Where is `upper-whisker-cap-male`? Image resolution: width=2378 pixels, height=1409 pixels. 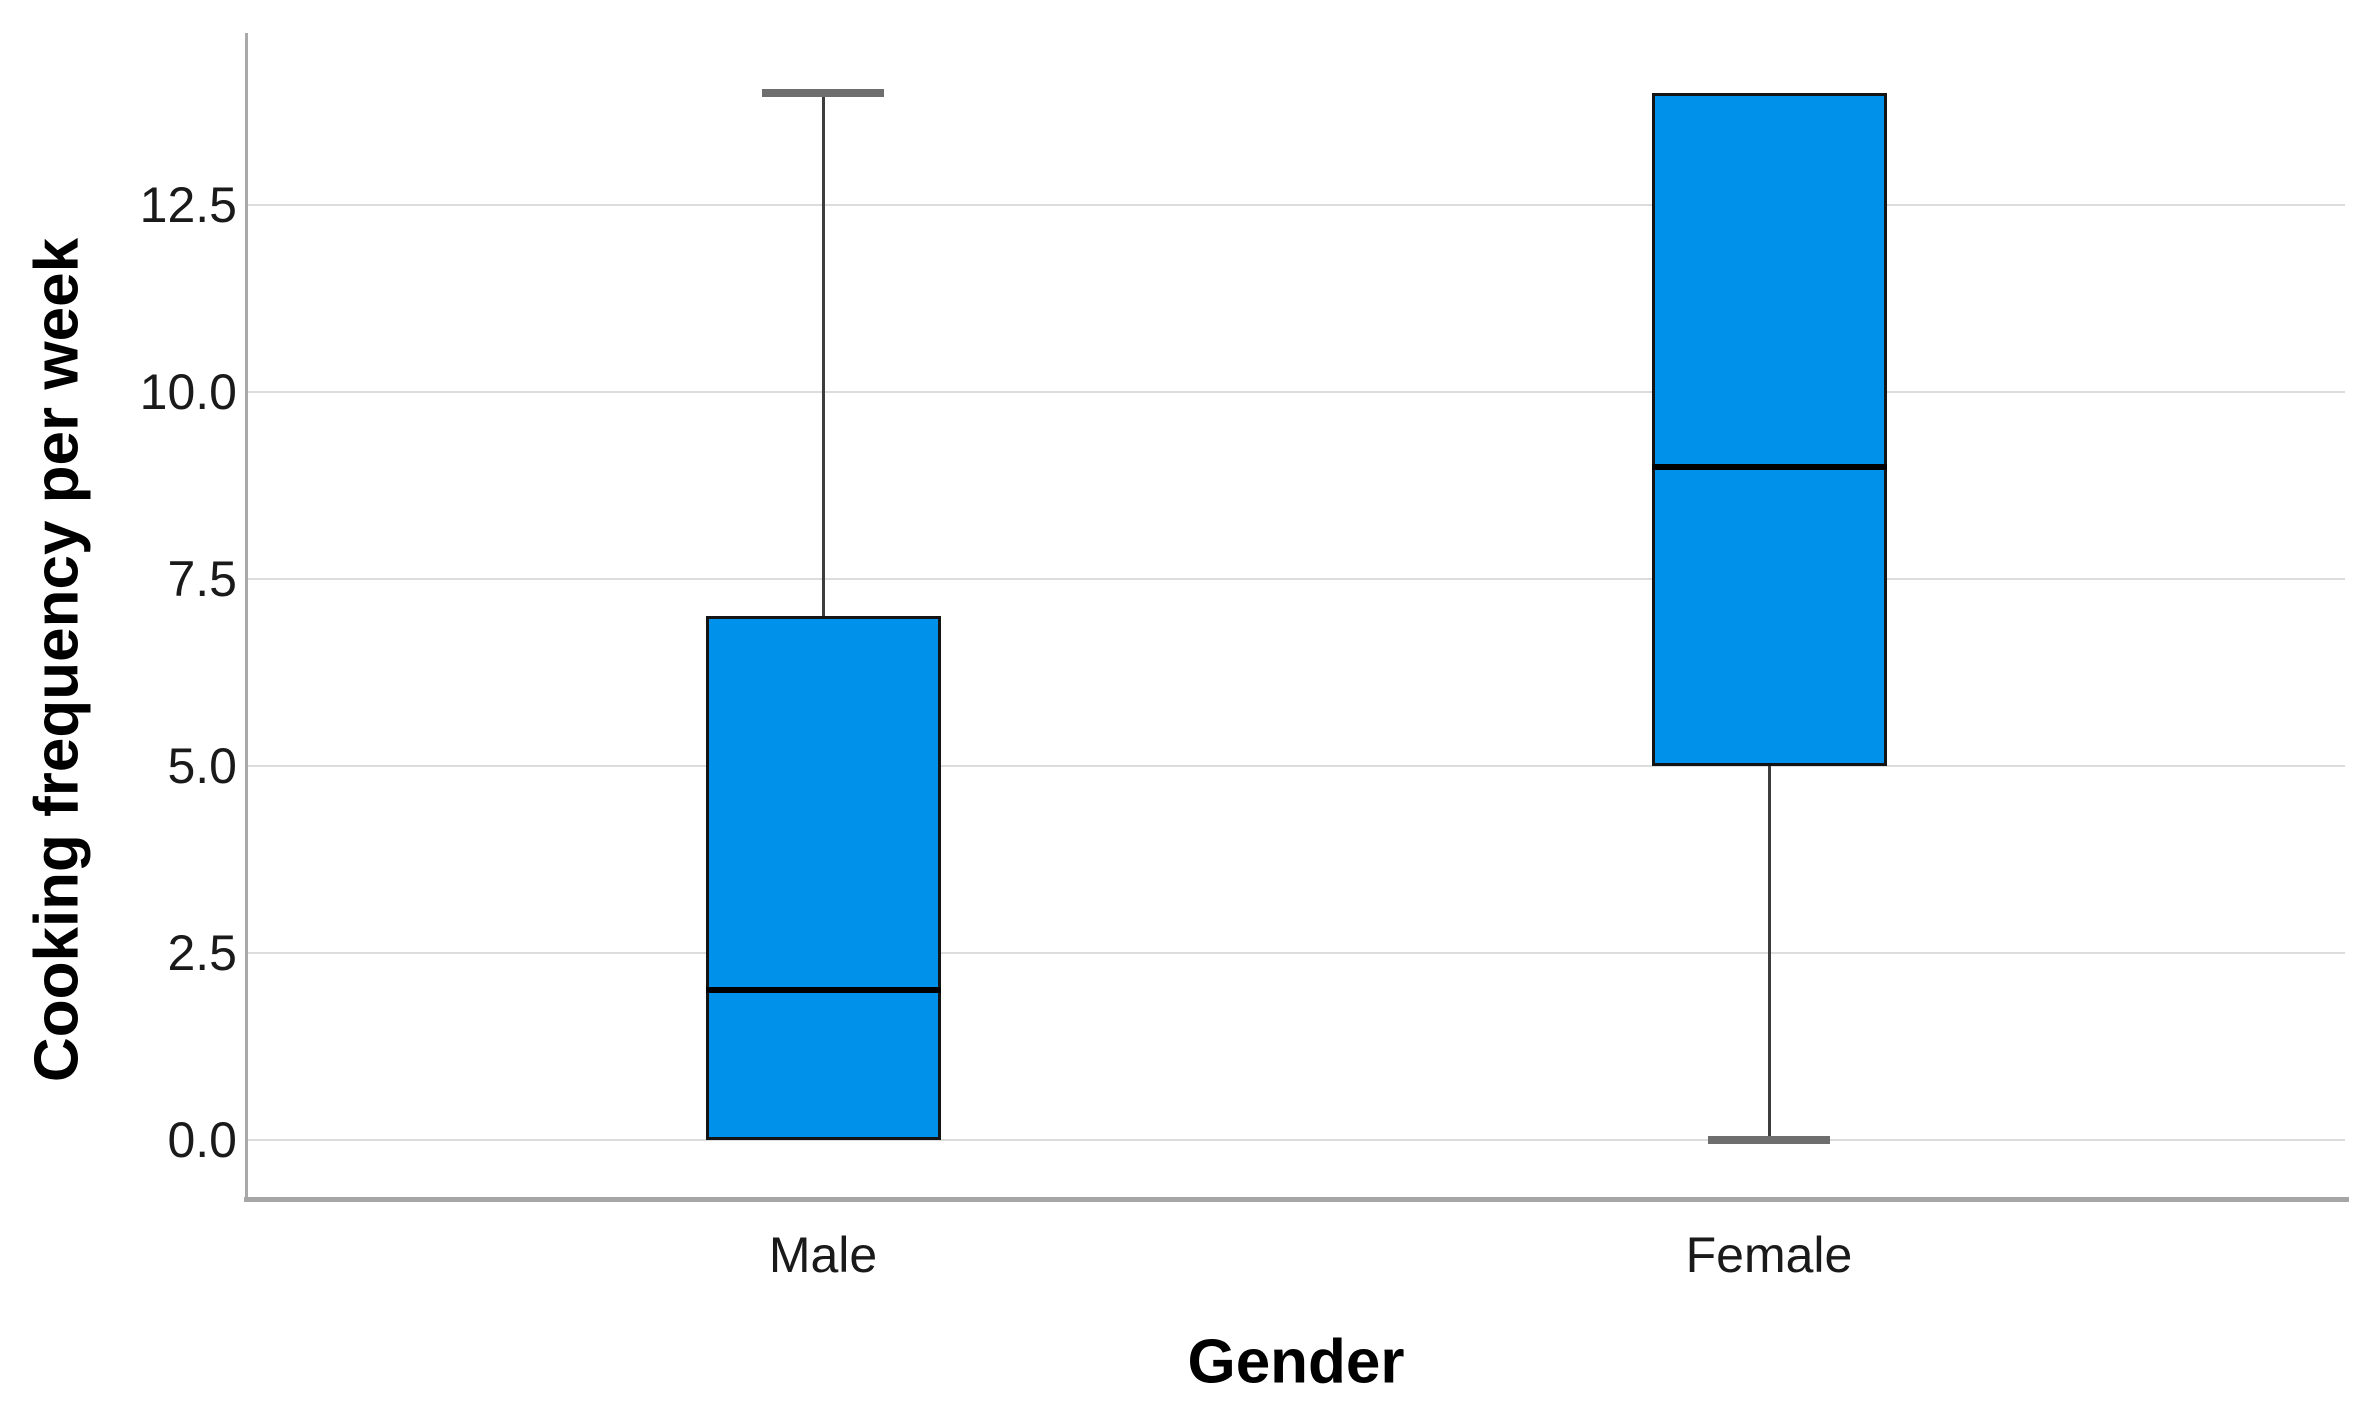 upper-whisker-cap-male is located at coordinates (823, 92).